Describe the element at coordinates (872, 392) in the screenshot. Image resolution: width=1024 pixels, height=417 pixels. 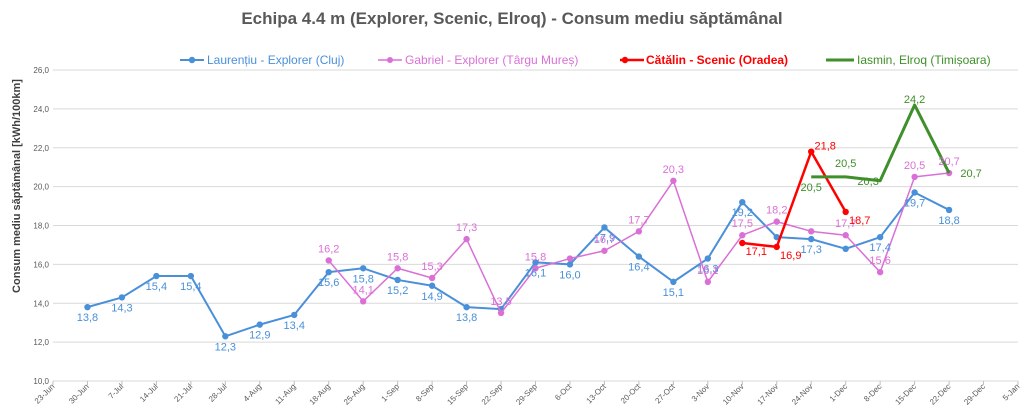
I see `x-tick-label: 8-Dec` at that location.